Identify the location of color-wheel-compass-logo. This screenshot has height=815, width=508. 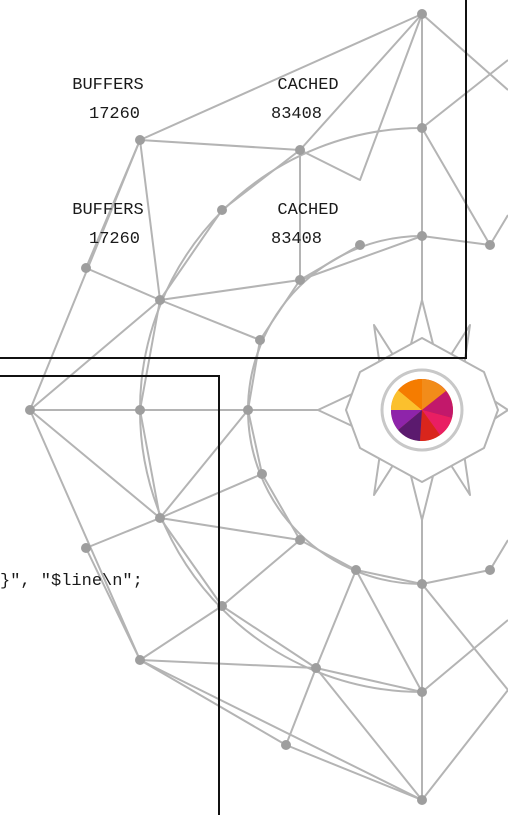
(422, 410).